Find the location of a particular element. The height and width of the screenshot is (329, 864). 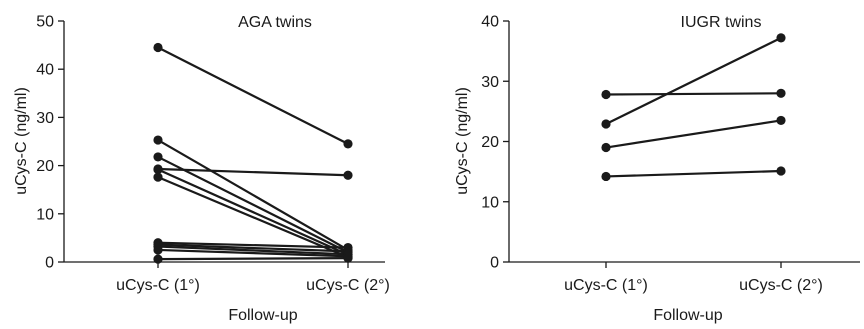

iugr-x-tick-label: uCys-C (1°) is located at coordinates (606, 285).